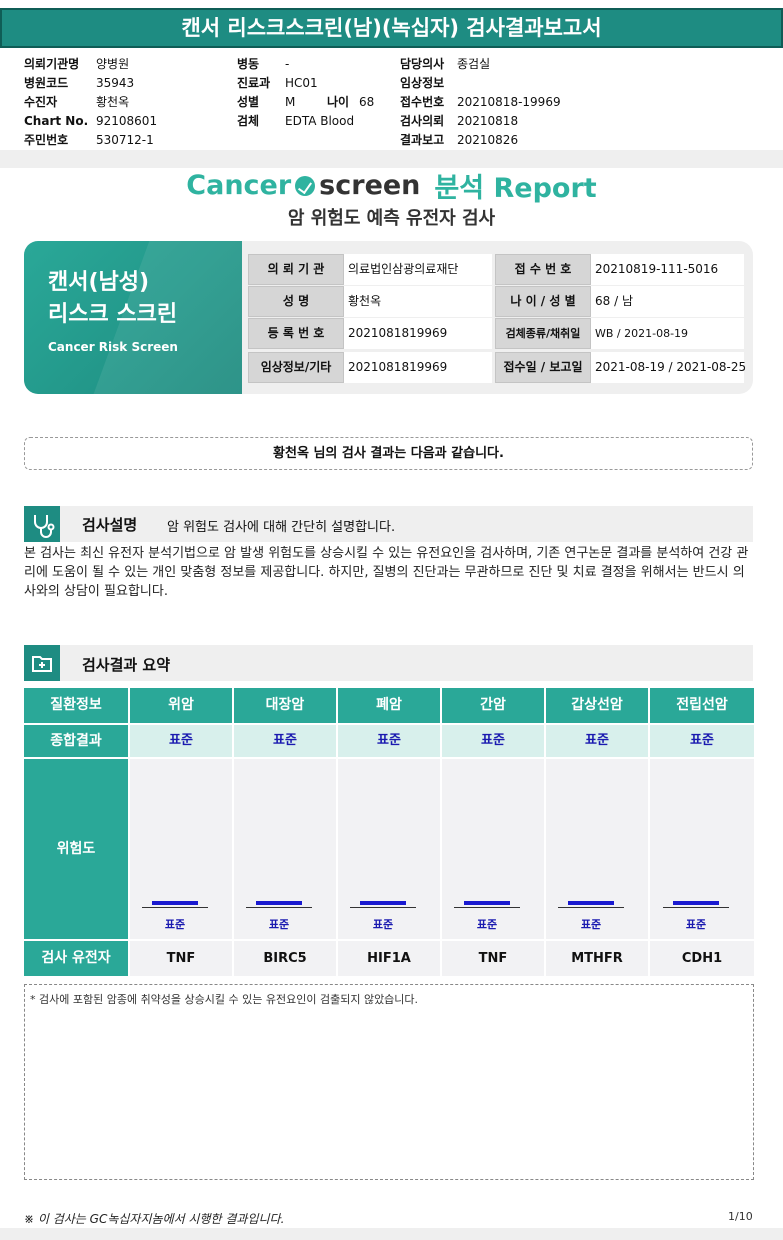 This screenshot has height=1240, width=783. What do you see at coordinates (667, 301) in the screenshot?
I see `info-value: 68 / 남` at bounding box center [667, 301].